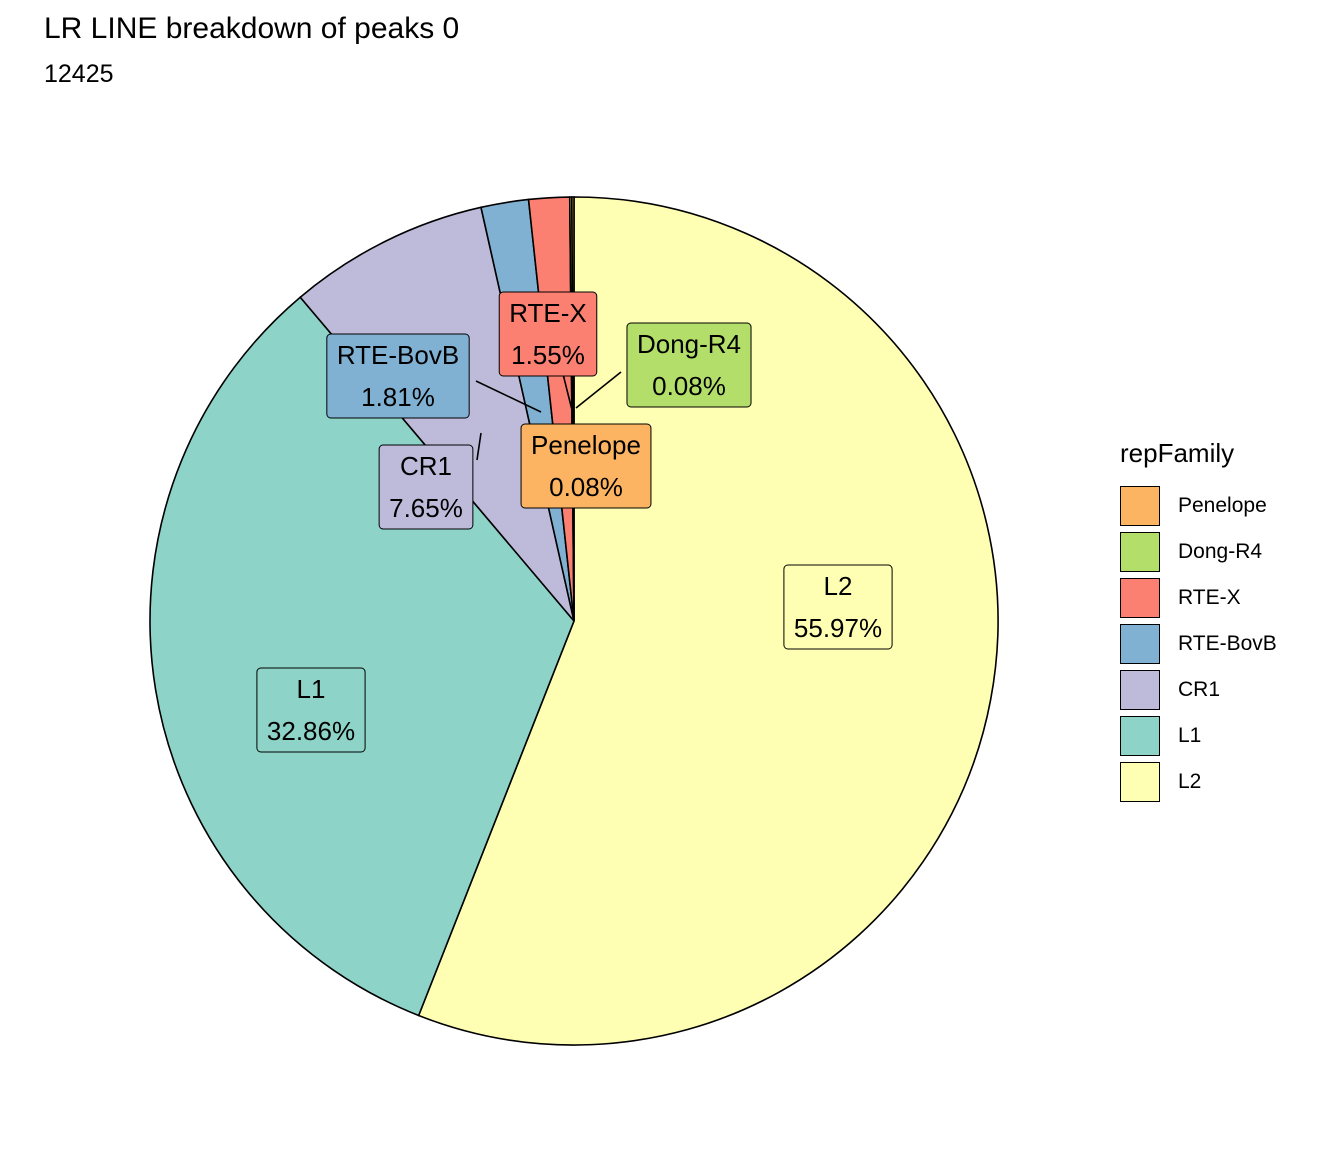  What do you see at coordinates (586, 445) in the screenshot?
I see `slice-label-name: Penelope` at bounding box center [586, 445].